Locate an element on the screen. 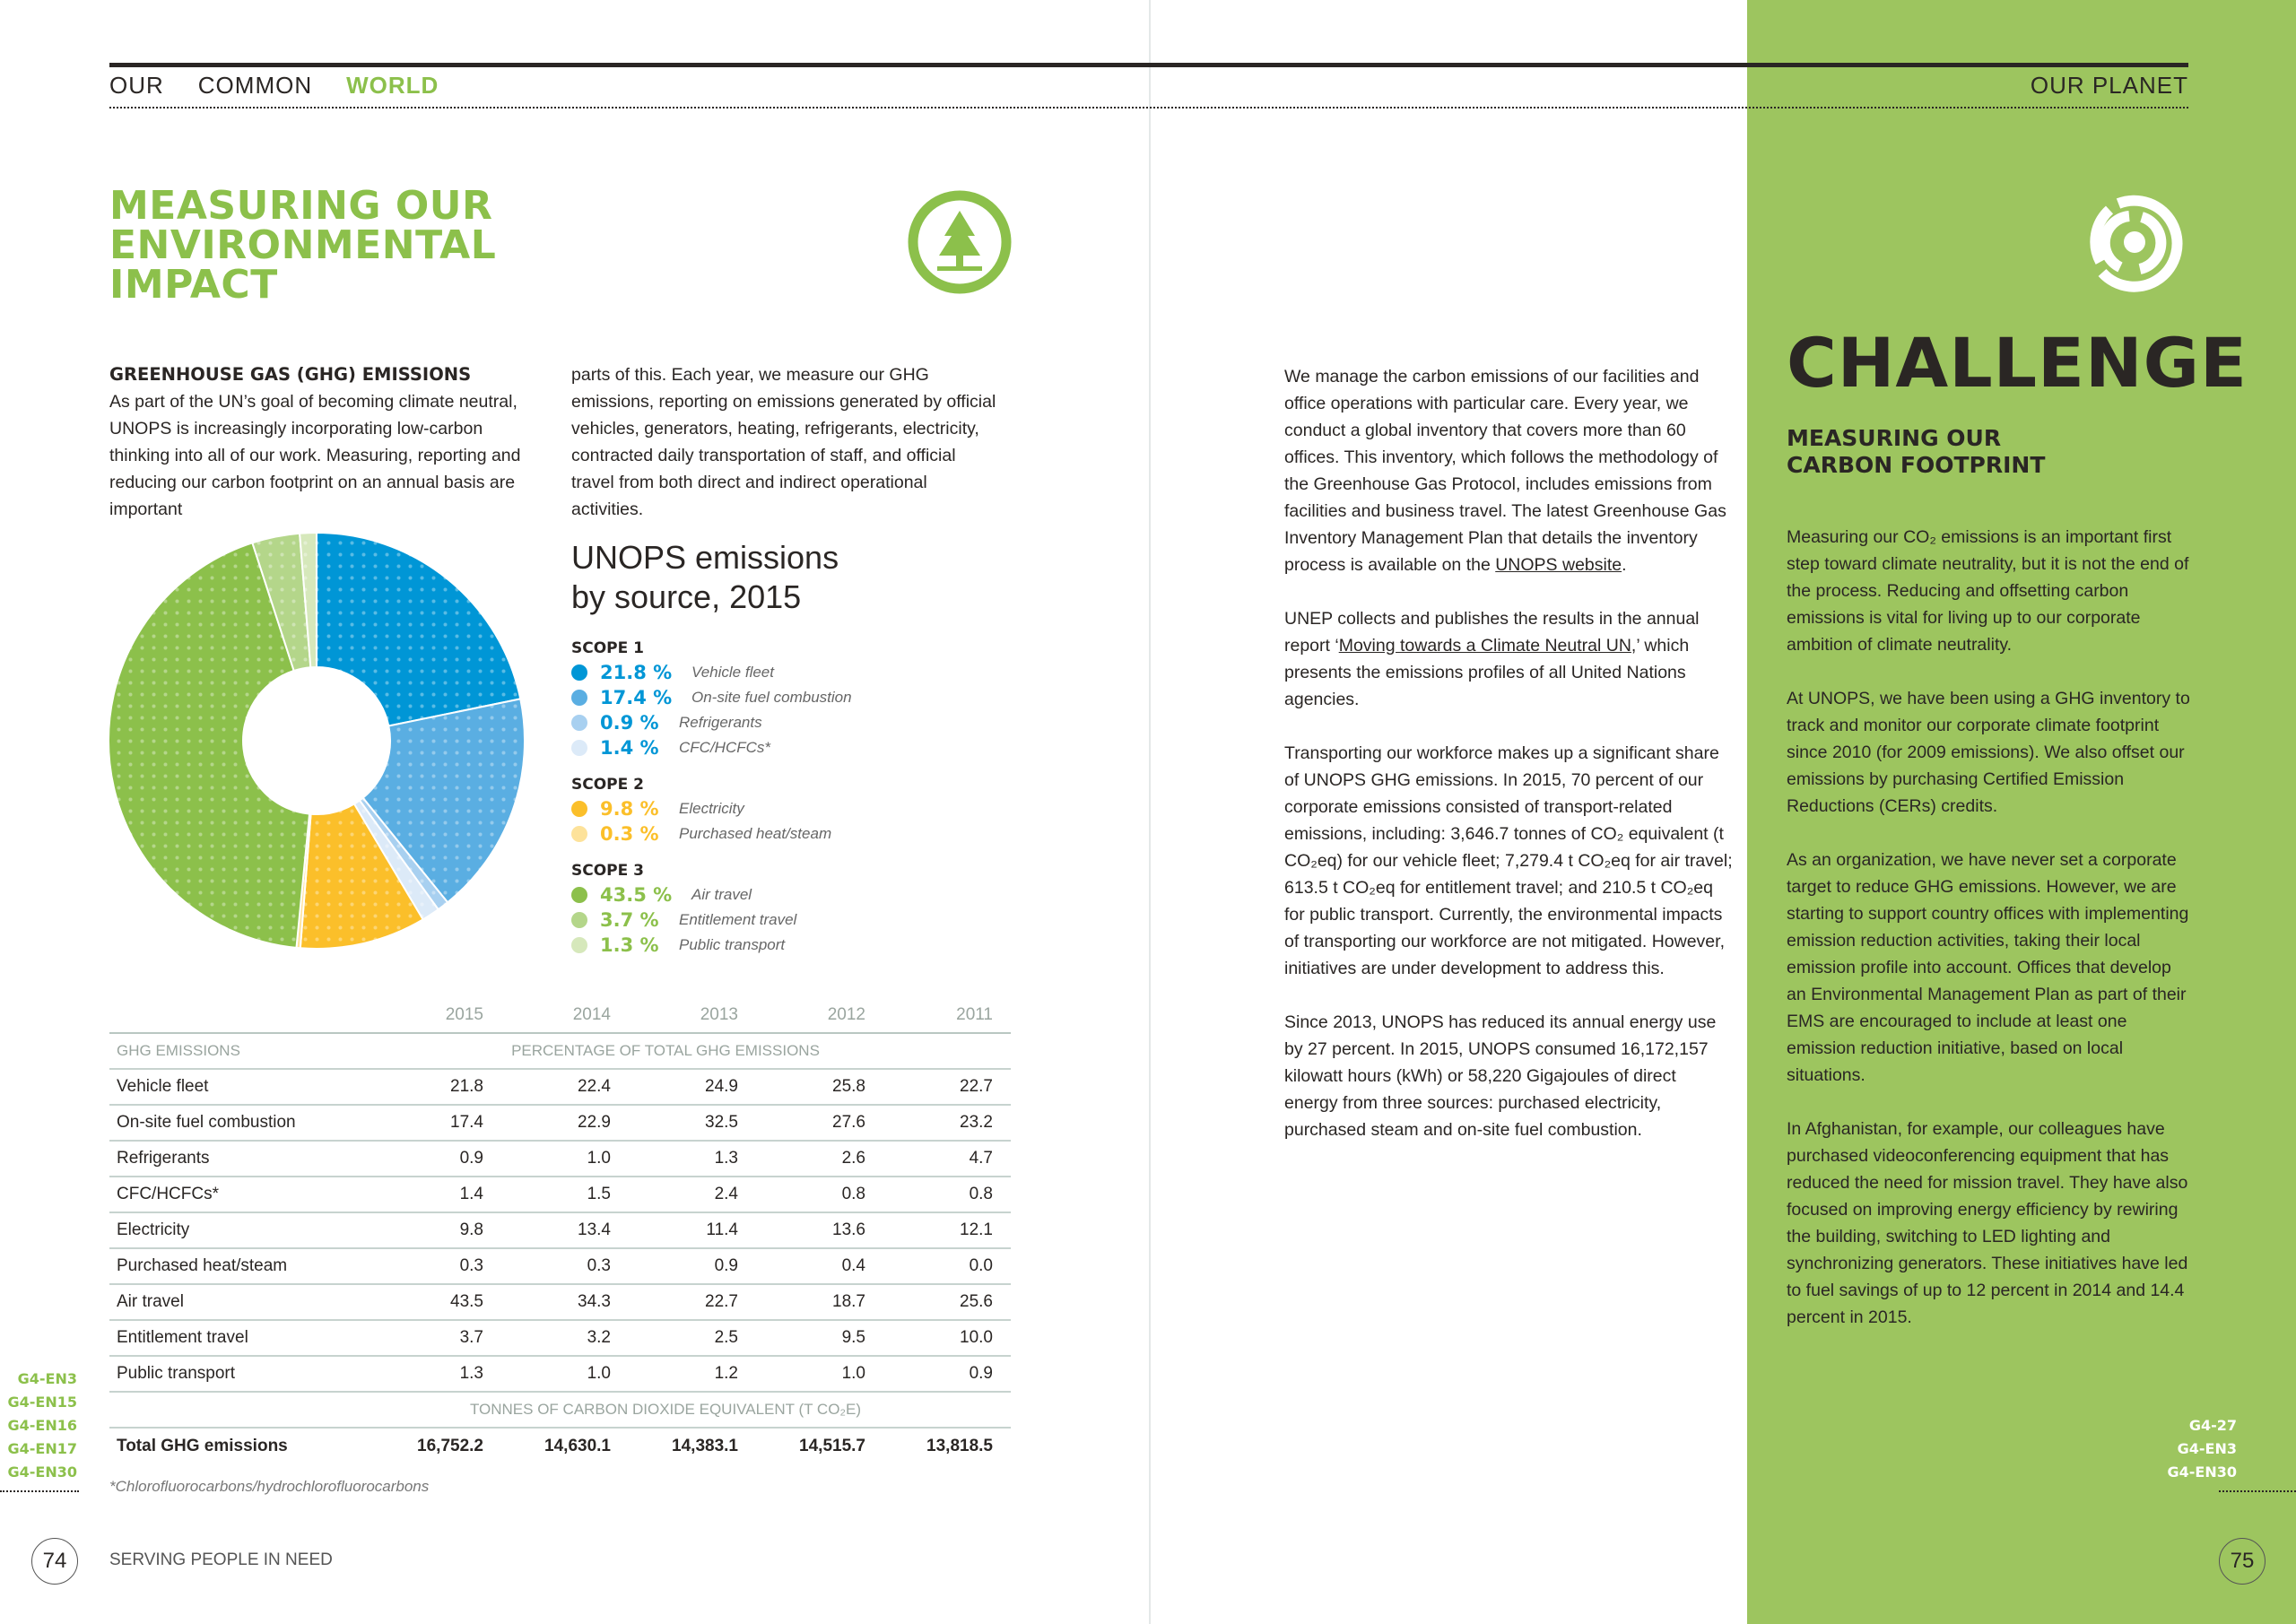 The height and width of the screenshot is (1624, 2296). cell-value: 2.6 is located at coordinates (801, 1159).